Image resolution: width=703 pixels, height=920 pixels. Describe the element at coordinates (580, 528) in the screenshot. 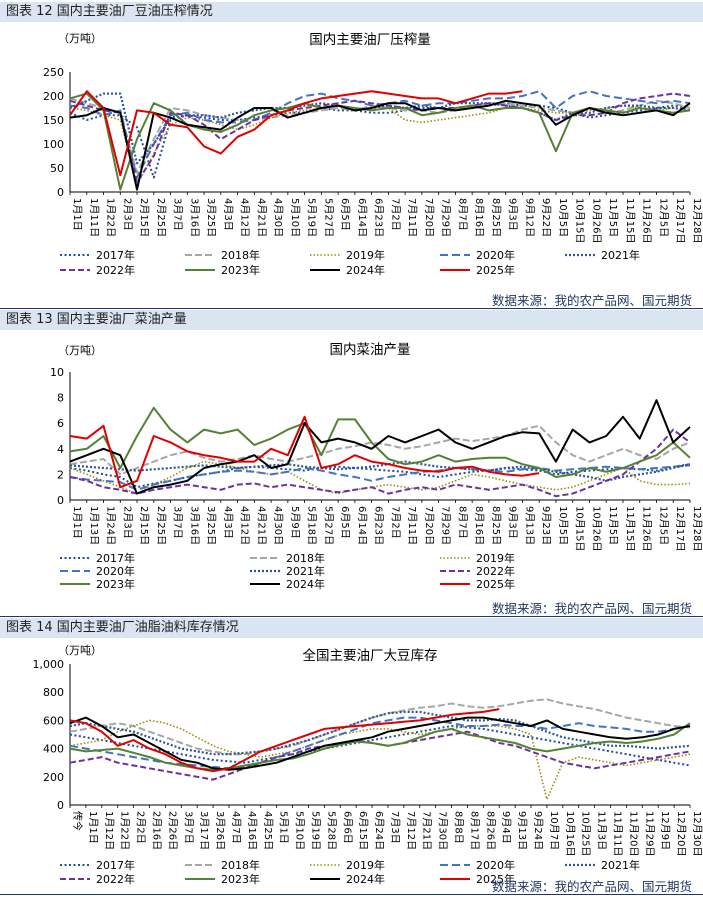

I see `x-tick-label: 10月15日` at that location.